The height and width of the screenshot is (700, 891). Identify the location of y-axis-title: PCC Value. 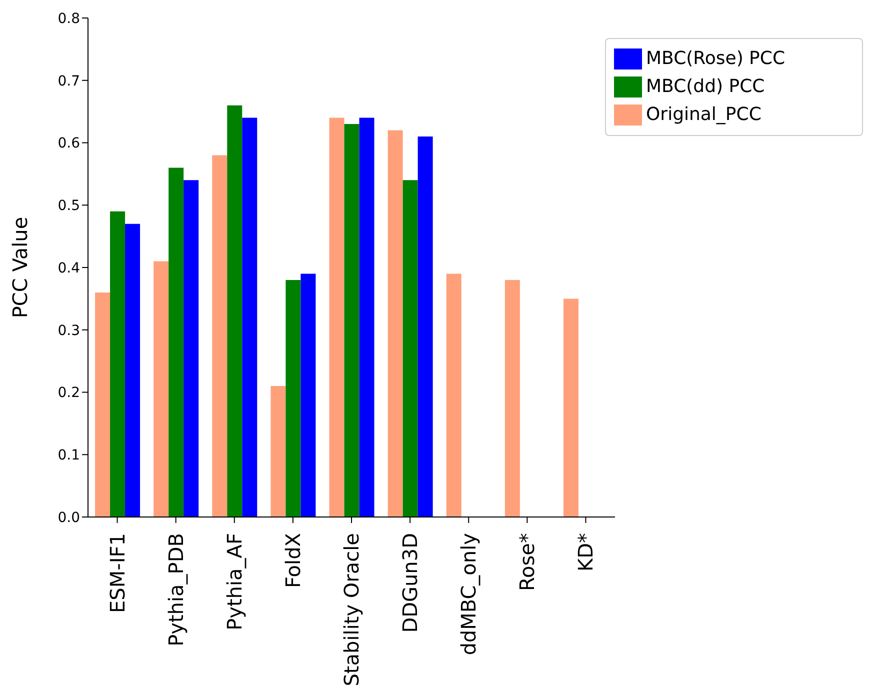
(20, 267).